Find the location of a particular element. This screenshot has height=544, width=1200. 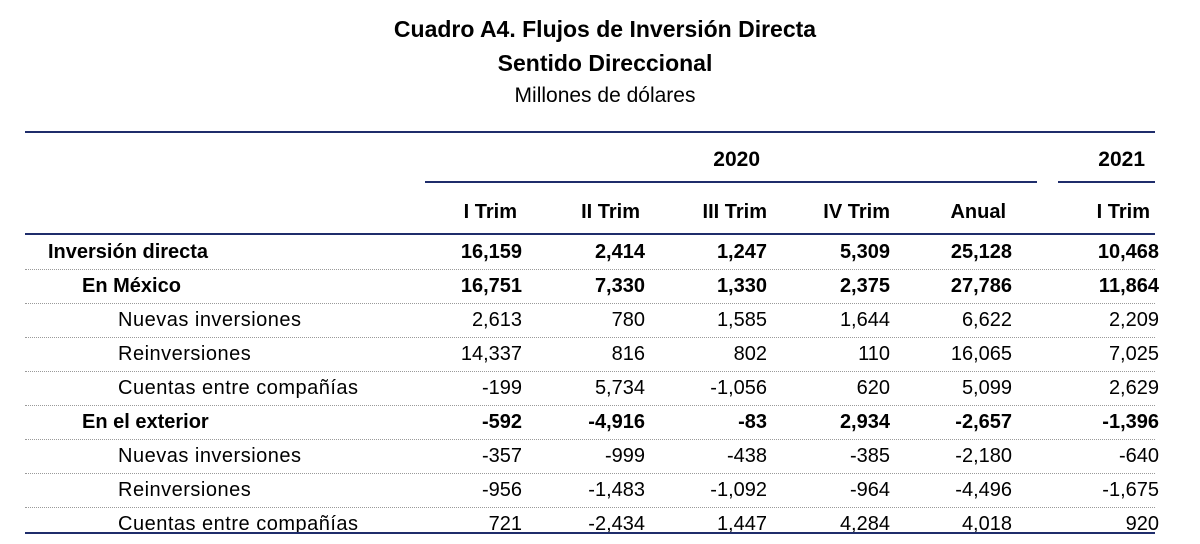

cell-2020-iv-trim: 620 is located at coordinates (873, 388).